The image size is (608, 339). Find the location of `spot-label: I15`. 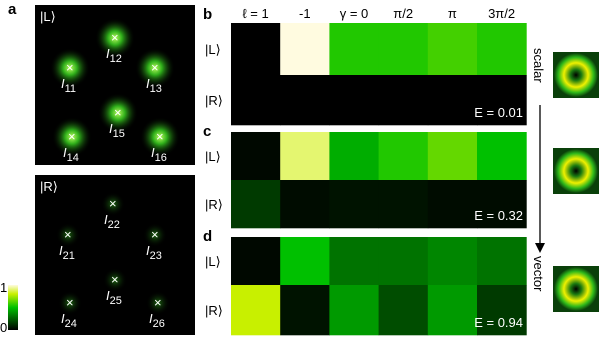

spot-label: I15 is located at coordinates (117, 130).